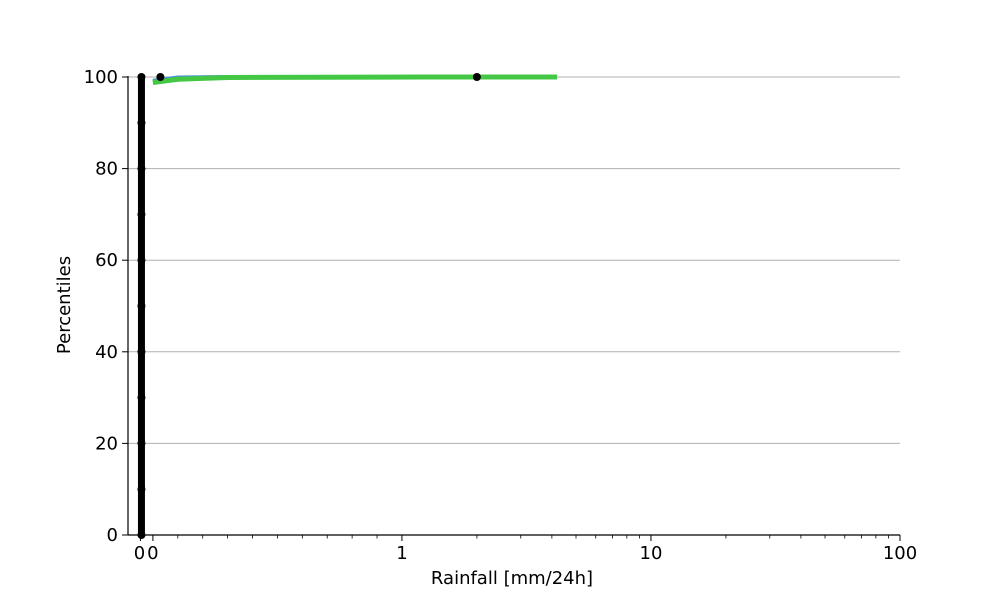 This screenshot has width=1000, height=600. Describe the element at coordinates (512, 578) in the screenshot. I see `x-axis-label: Rainfall [mm/24h]` at that location.